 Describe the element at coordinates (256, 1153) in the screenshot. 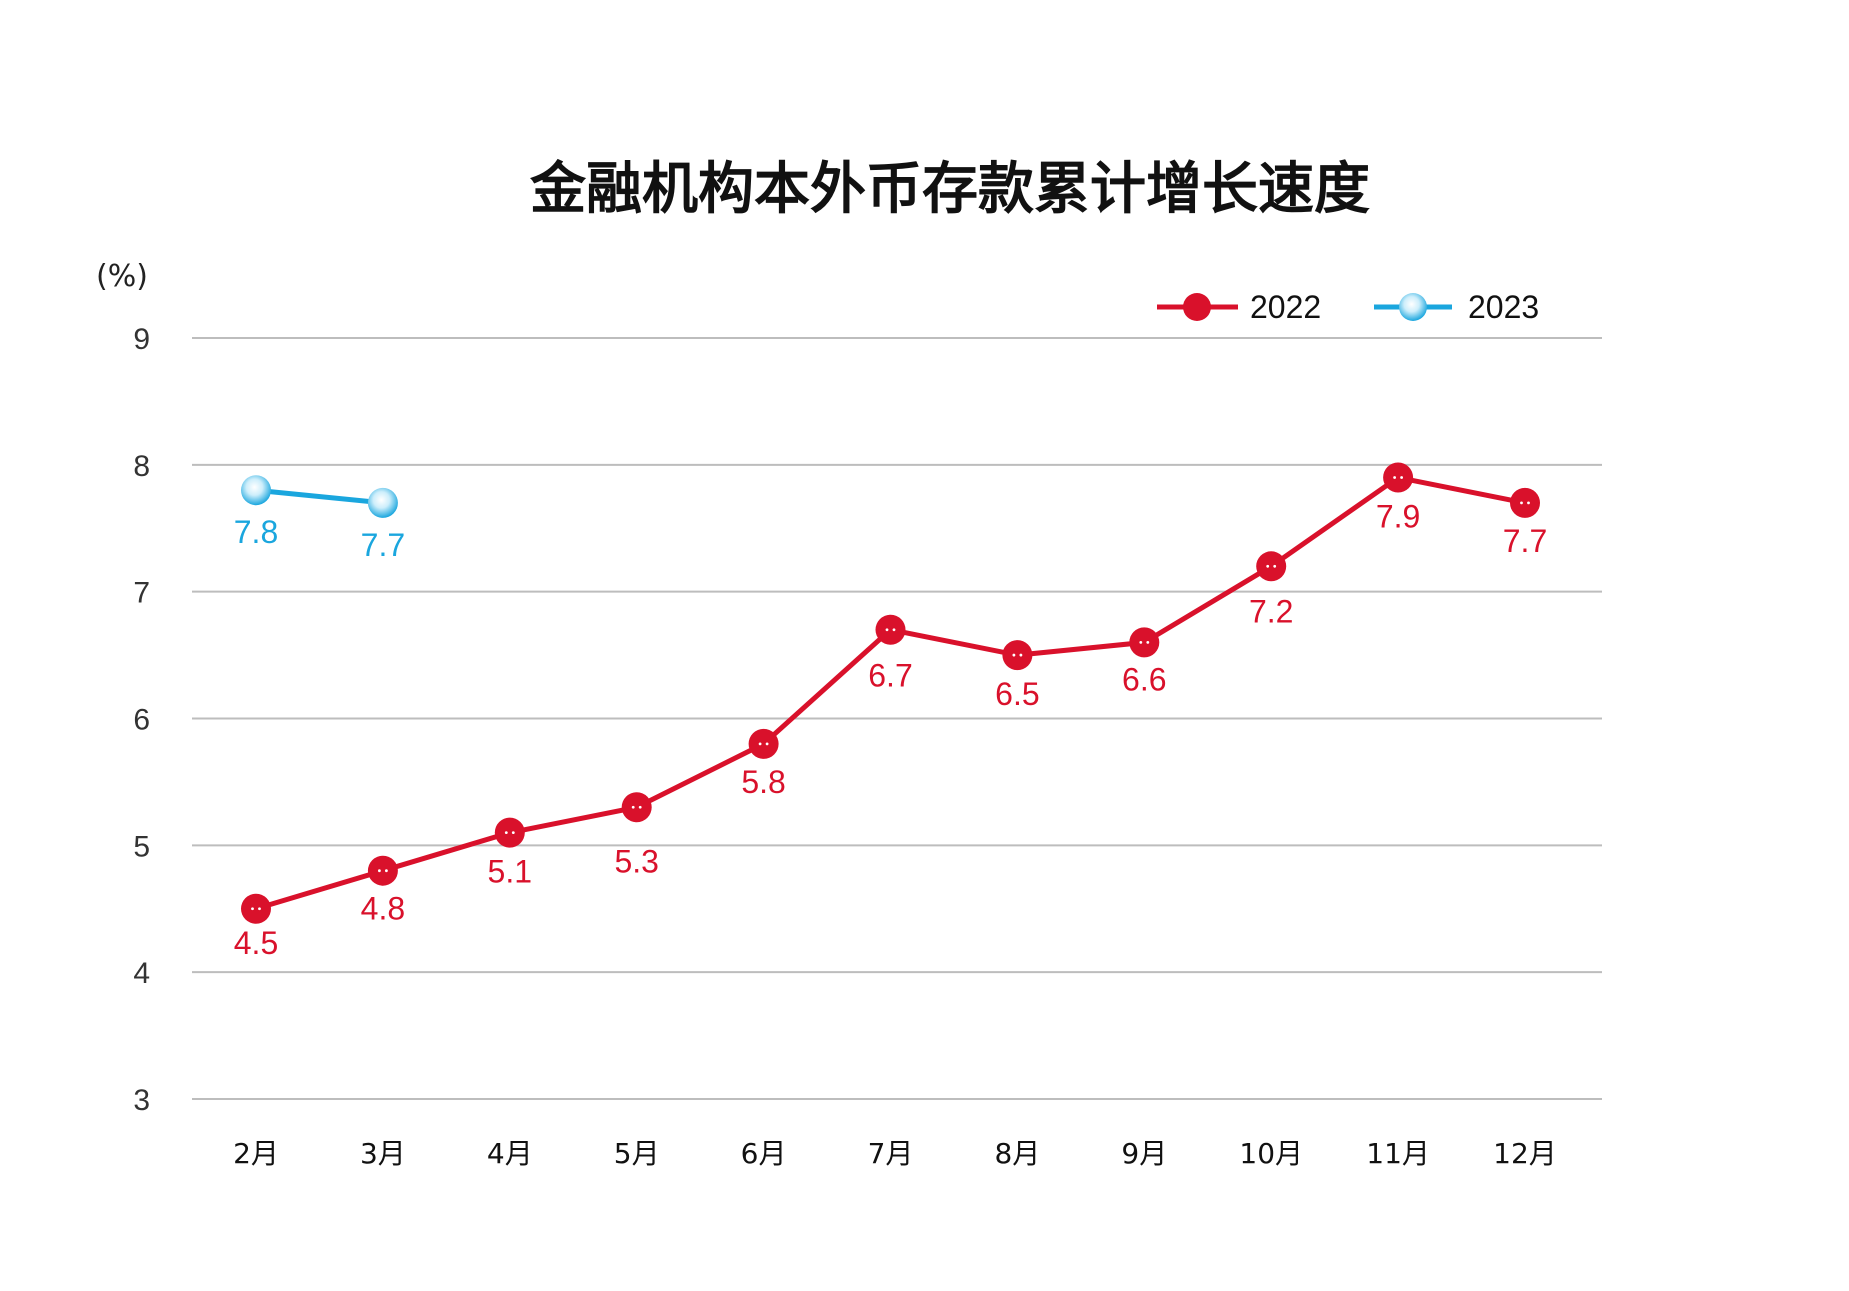

I see `x-tick-label: 2月` at that location.